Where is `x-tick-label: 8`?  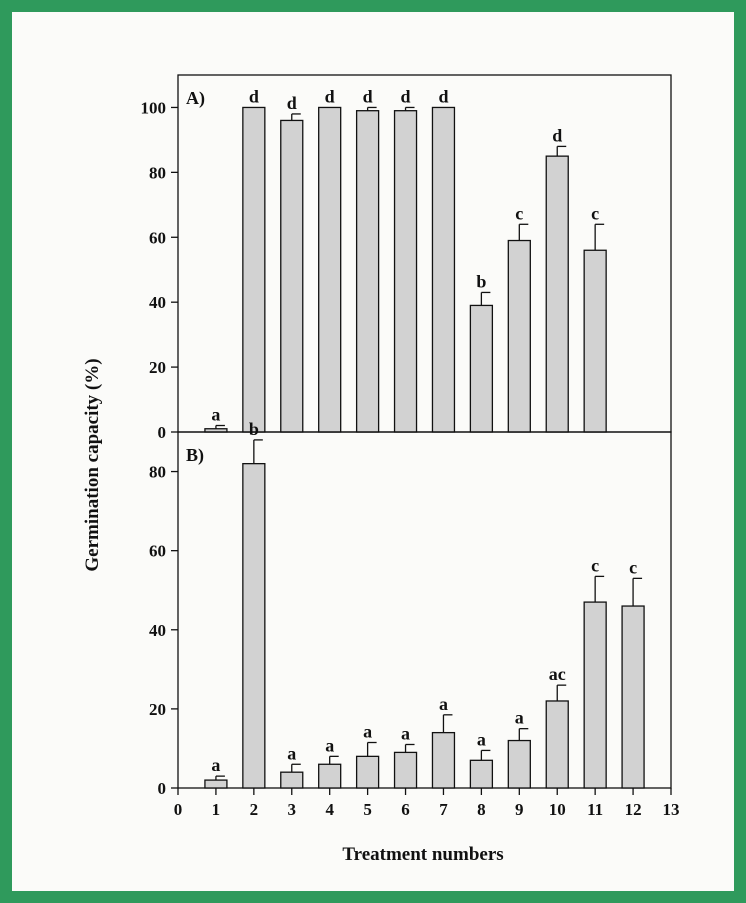 x-tick-label: 8 is located at coordinates (481, 809).